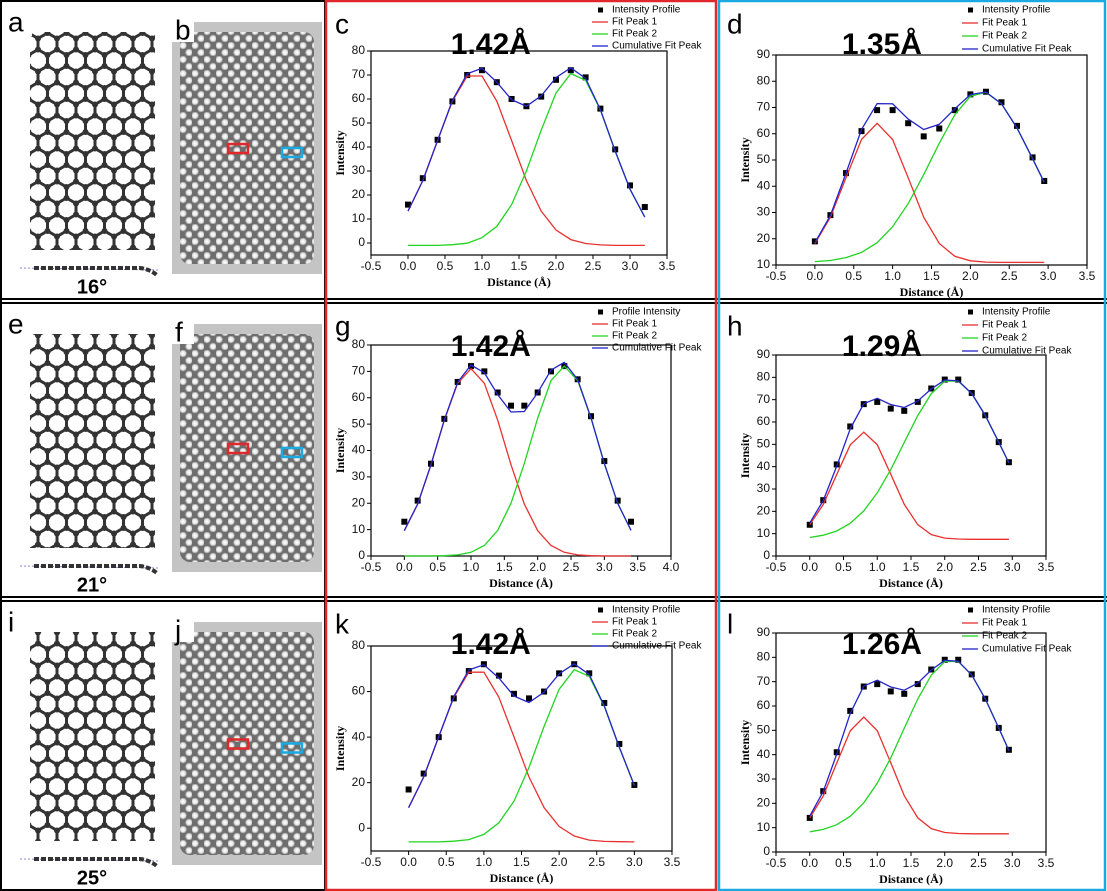  What do you see at coordinates (92, 878) in the screenshot?
I see `angle-label: 25°` at bounding box center [92, 878].